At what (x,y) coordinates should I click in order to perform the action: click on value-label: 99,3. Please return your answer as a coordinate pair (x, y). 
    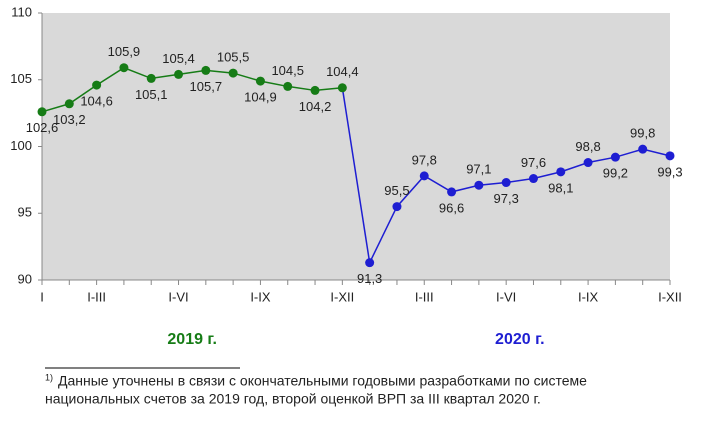
    Looking at the image, I should click on (669, 171).